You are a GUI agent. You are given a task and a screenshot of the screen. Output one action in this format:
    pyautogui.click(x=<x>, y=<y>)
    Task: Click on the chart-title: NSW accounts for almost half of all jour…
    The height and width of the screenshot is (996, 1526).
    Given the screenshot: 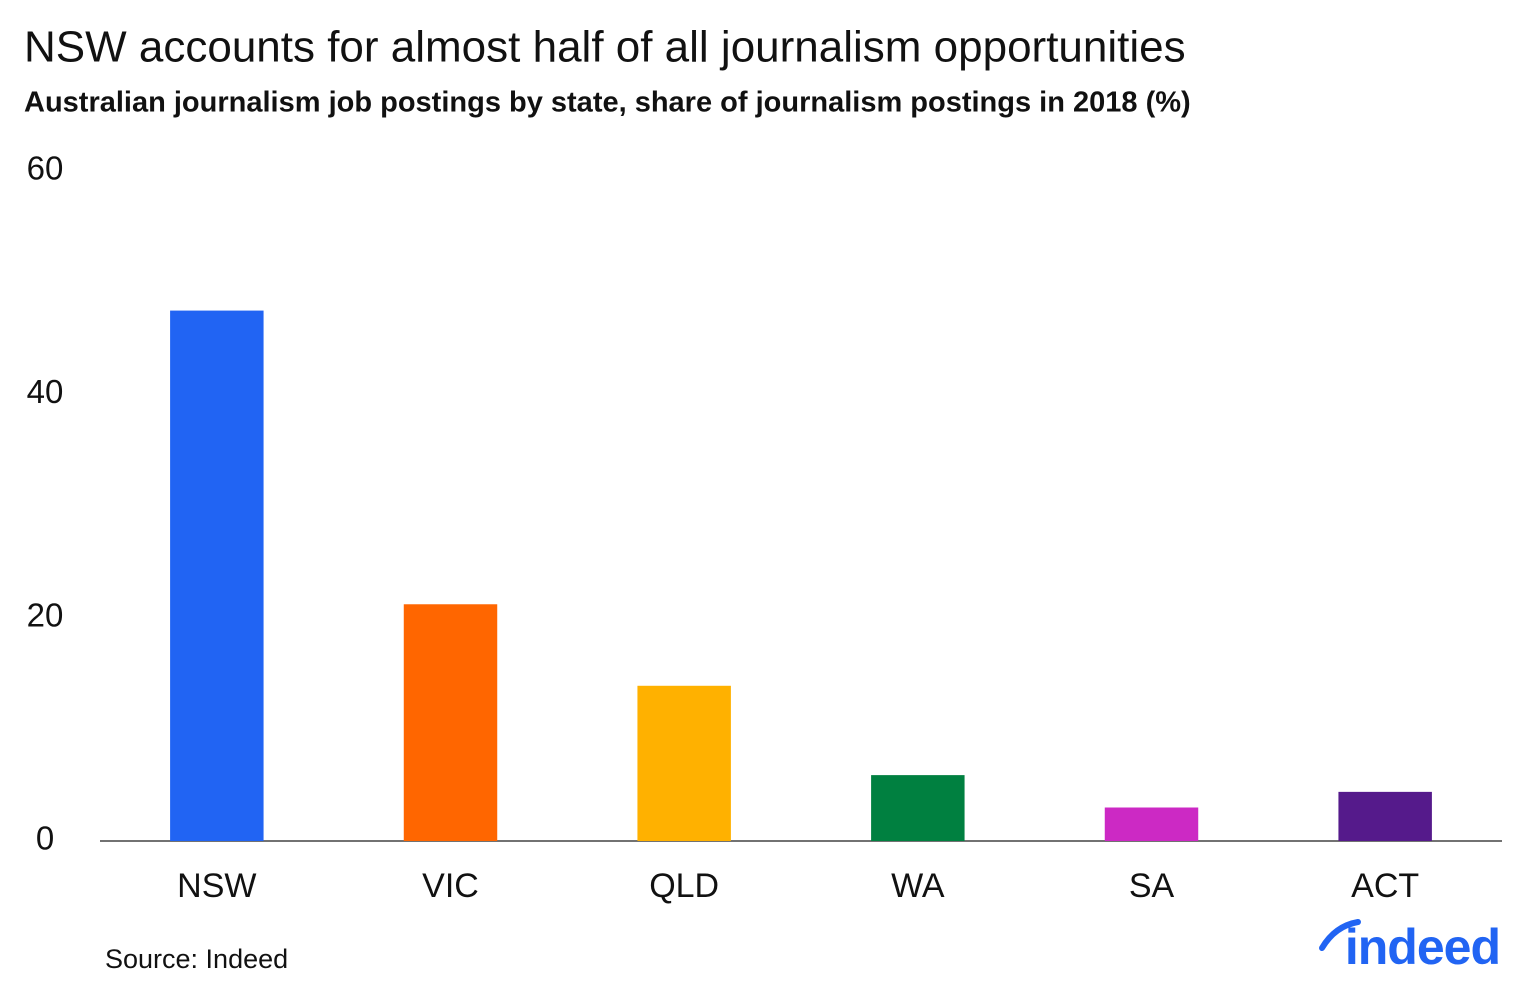 What is the action you would take?
    pyautogui.click(x=605, y=47)
    